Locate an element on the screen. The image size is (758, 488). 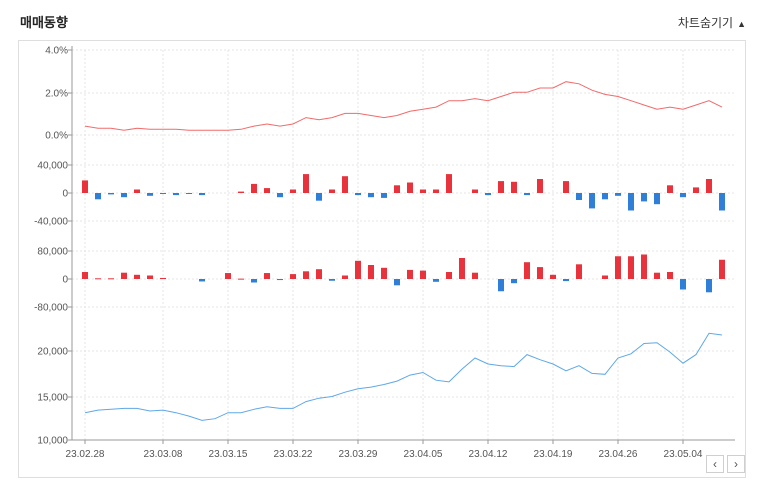
hide-chart-toggle: 차트숨기기 ▲ is located at coordinates (712, 22).